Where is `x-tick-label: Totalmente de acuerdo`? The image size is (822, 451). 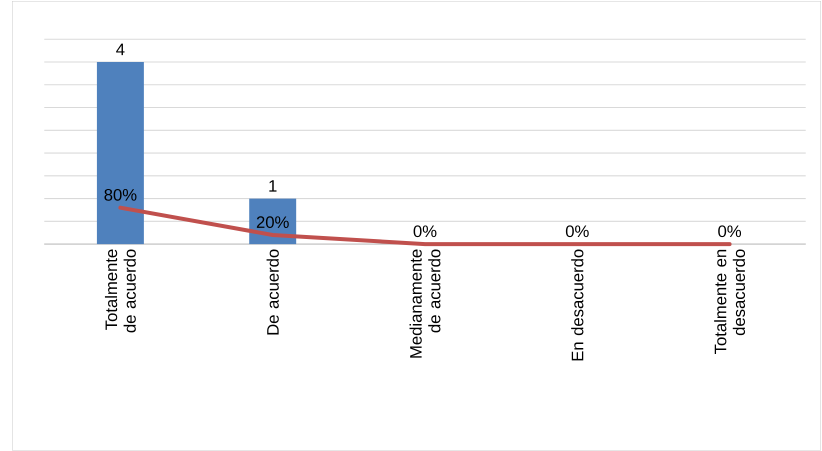 x-tick-label: Totalmente de acuerdo is located at coordinates (120, 290).